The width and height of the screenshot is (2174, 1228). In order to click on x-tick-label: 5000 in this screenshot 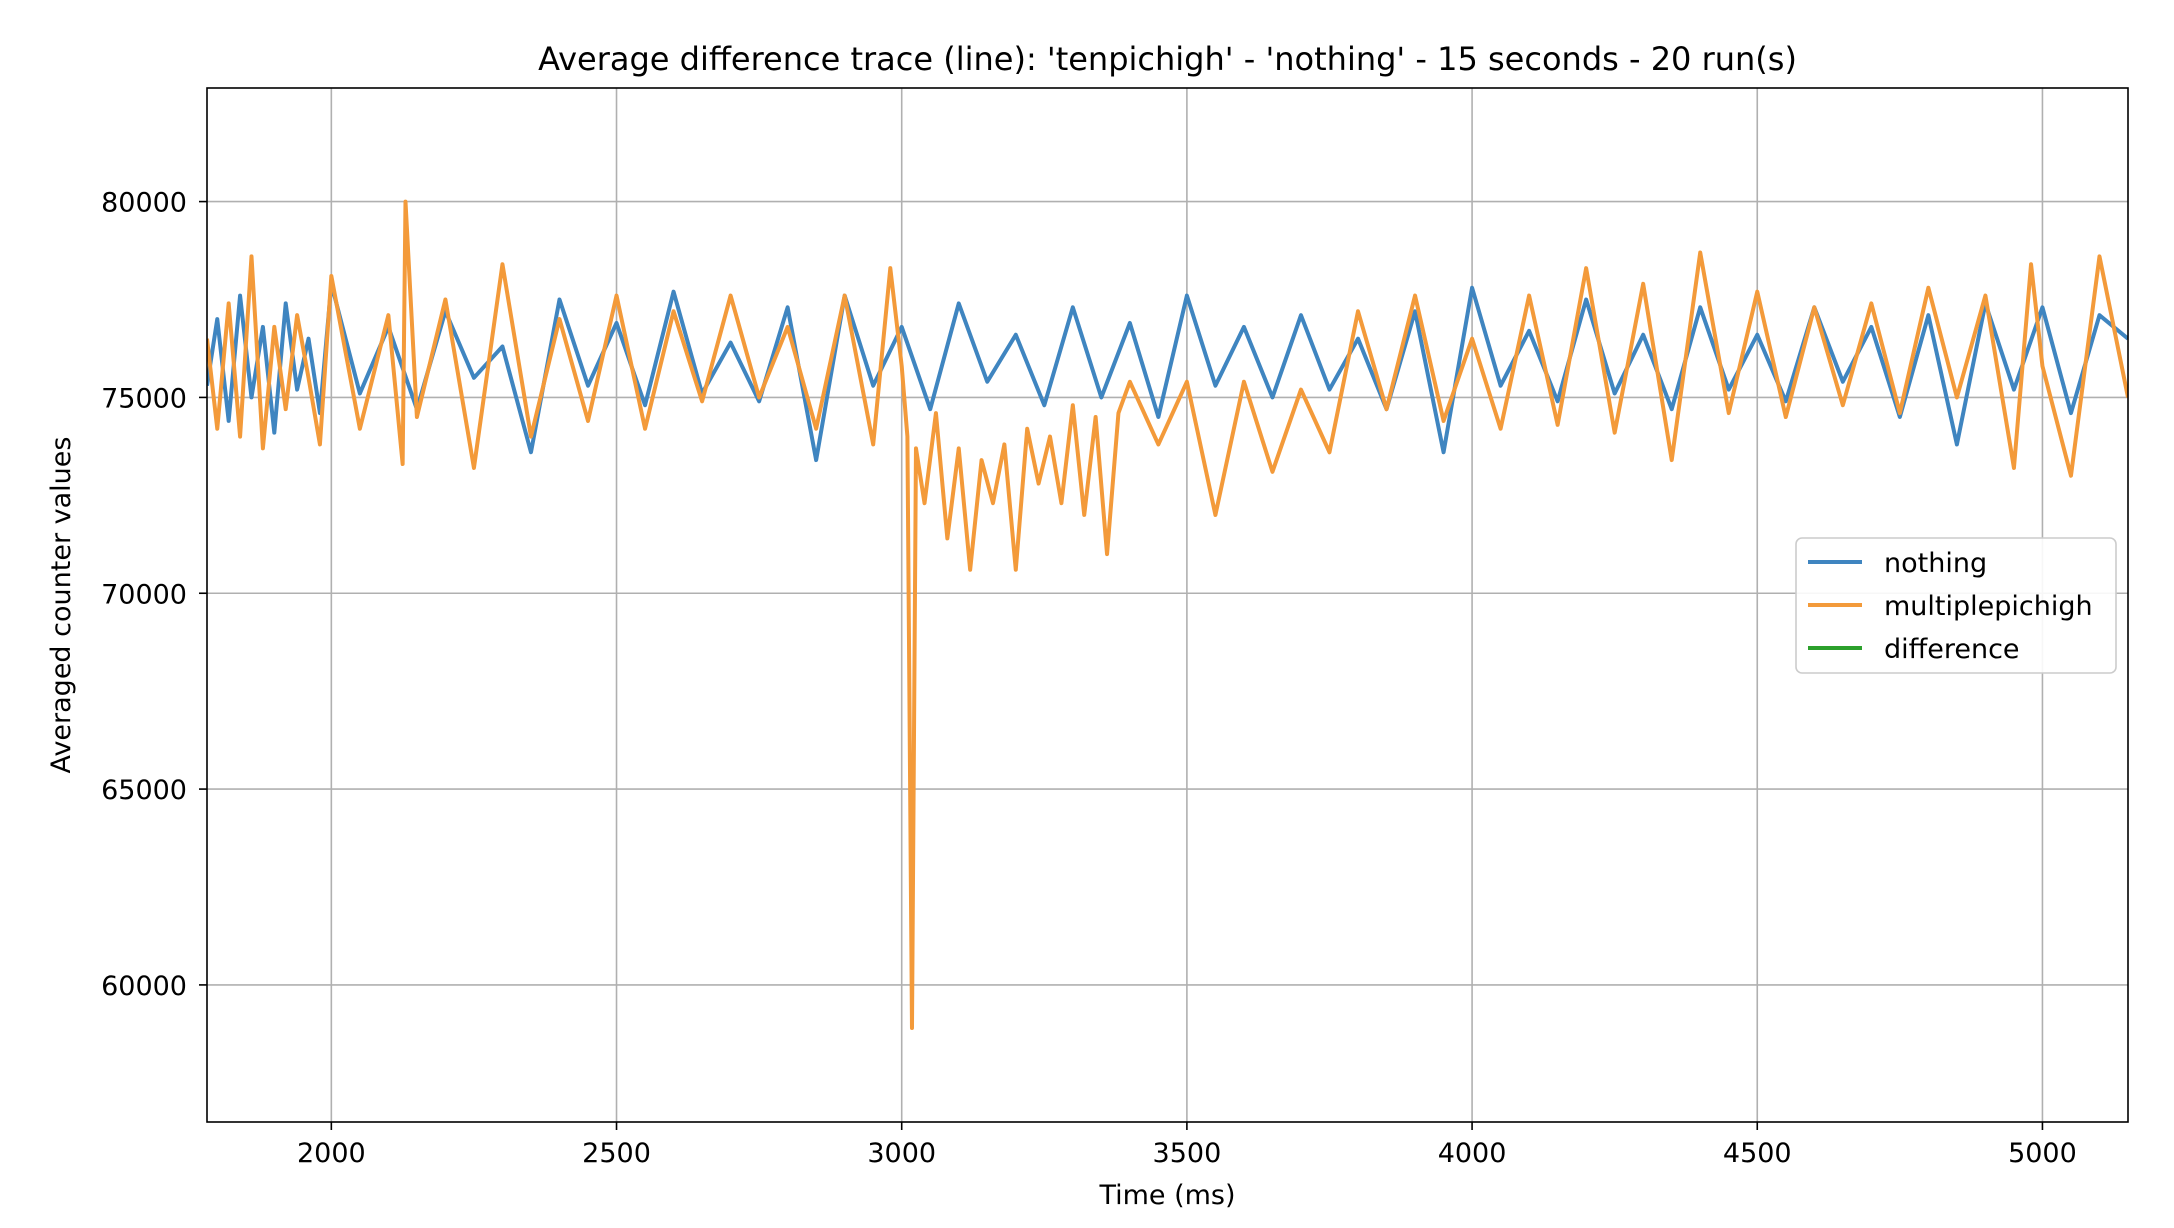, I will do `click(2042, 1153)`.